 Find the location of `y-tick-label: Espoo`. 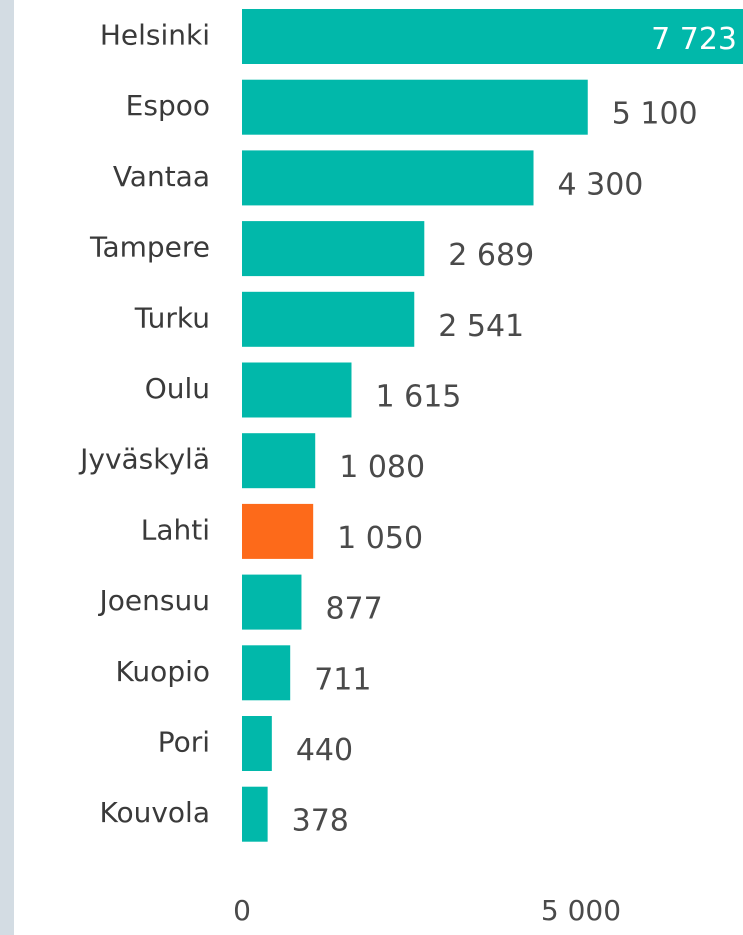

y-tick-label: Espoo is located at coordinates (168, 105).